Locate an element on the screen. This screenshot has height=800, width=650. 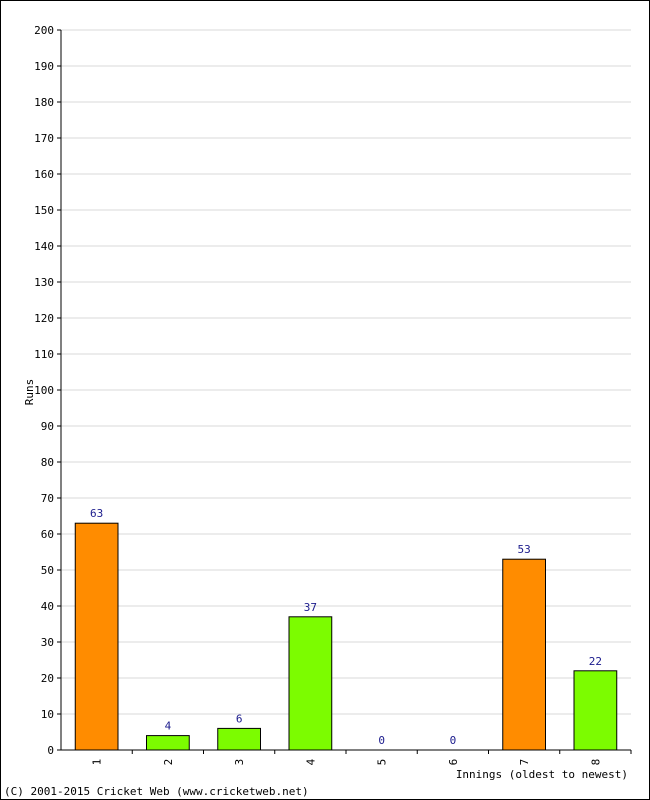
y-tick-label: 190 is located at coordinates (44, 66).